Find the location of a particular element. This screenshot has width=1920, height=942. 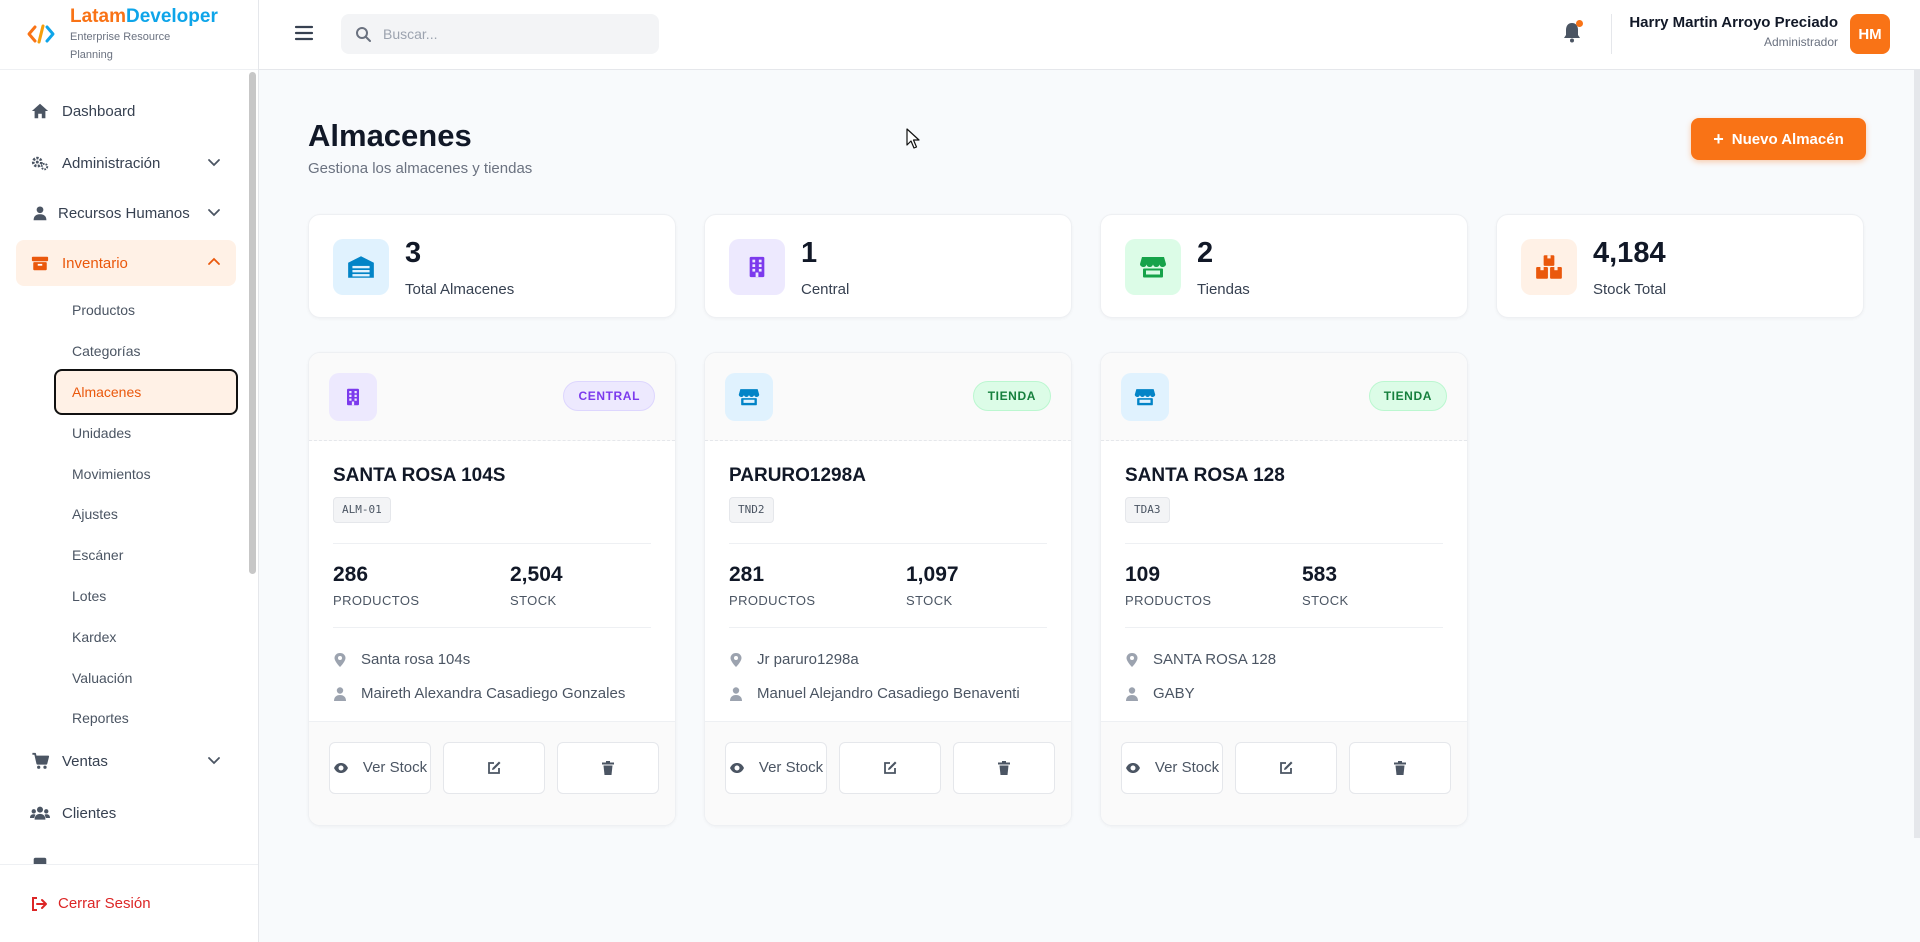

subitem-valuacion: Valuación is located at coordinates (102, 678).